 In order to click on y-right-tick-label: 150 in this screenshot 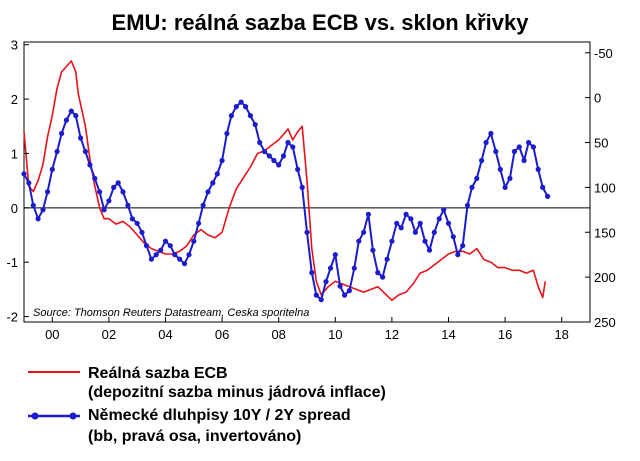, I will do `click(605, 232)`.